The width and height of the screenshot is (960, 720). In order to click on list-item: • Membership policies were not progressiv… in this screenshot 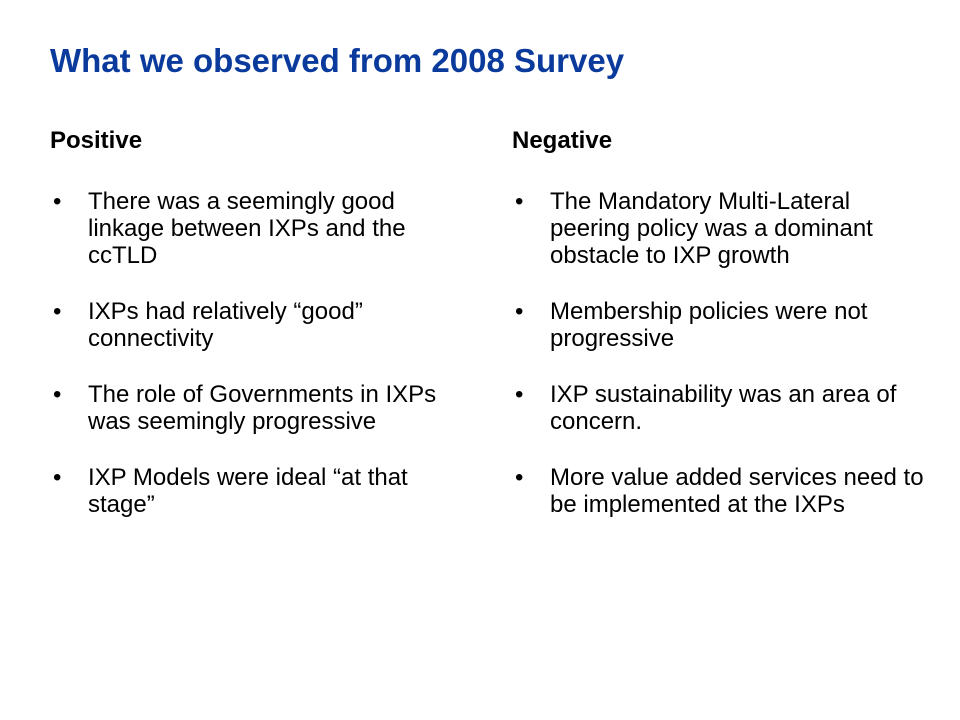, I will do `click(722, 325)`.